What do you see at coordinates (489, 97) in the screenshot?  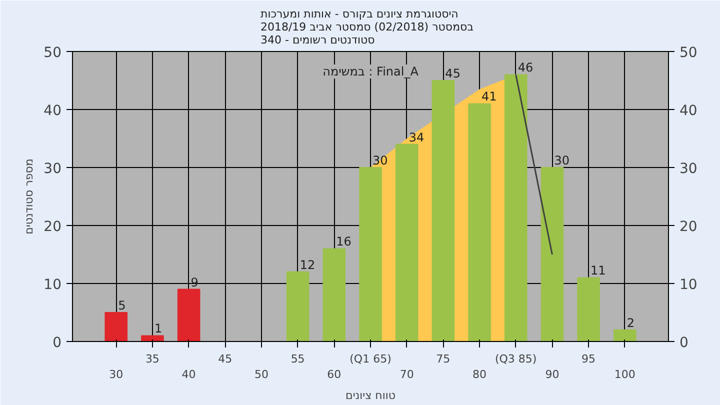 I see `data-label: 41` at bounding box center [489, 97].